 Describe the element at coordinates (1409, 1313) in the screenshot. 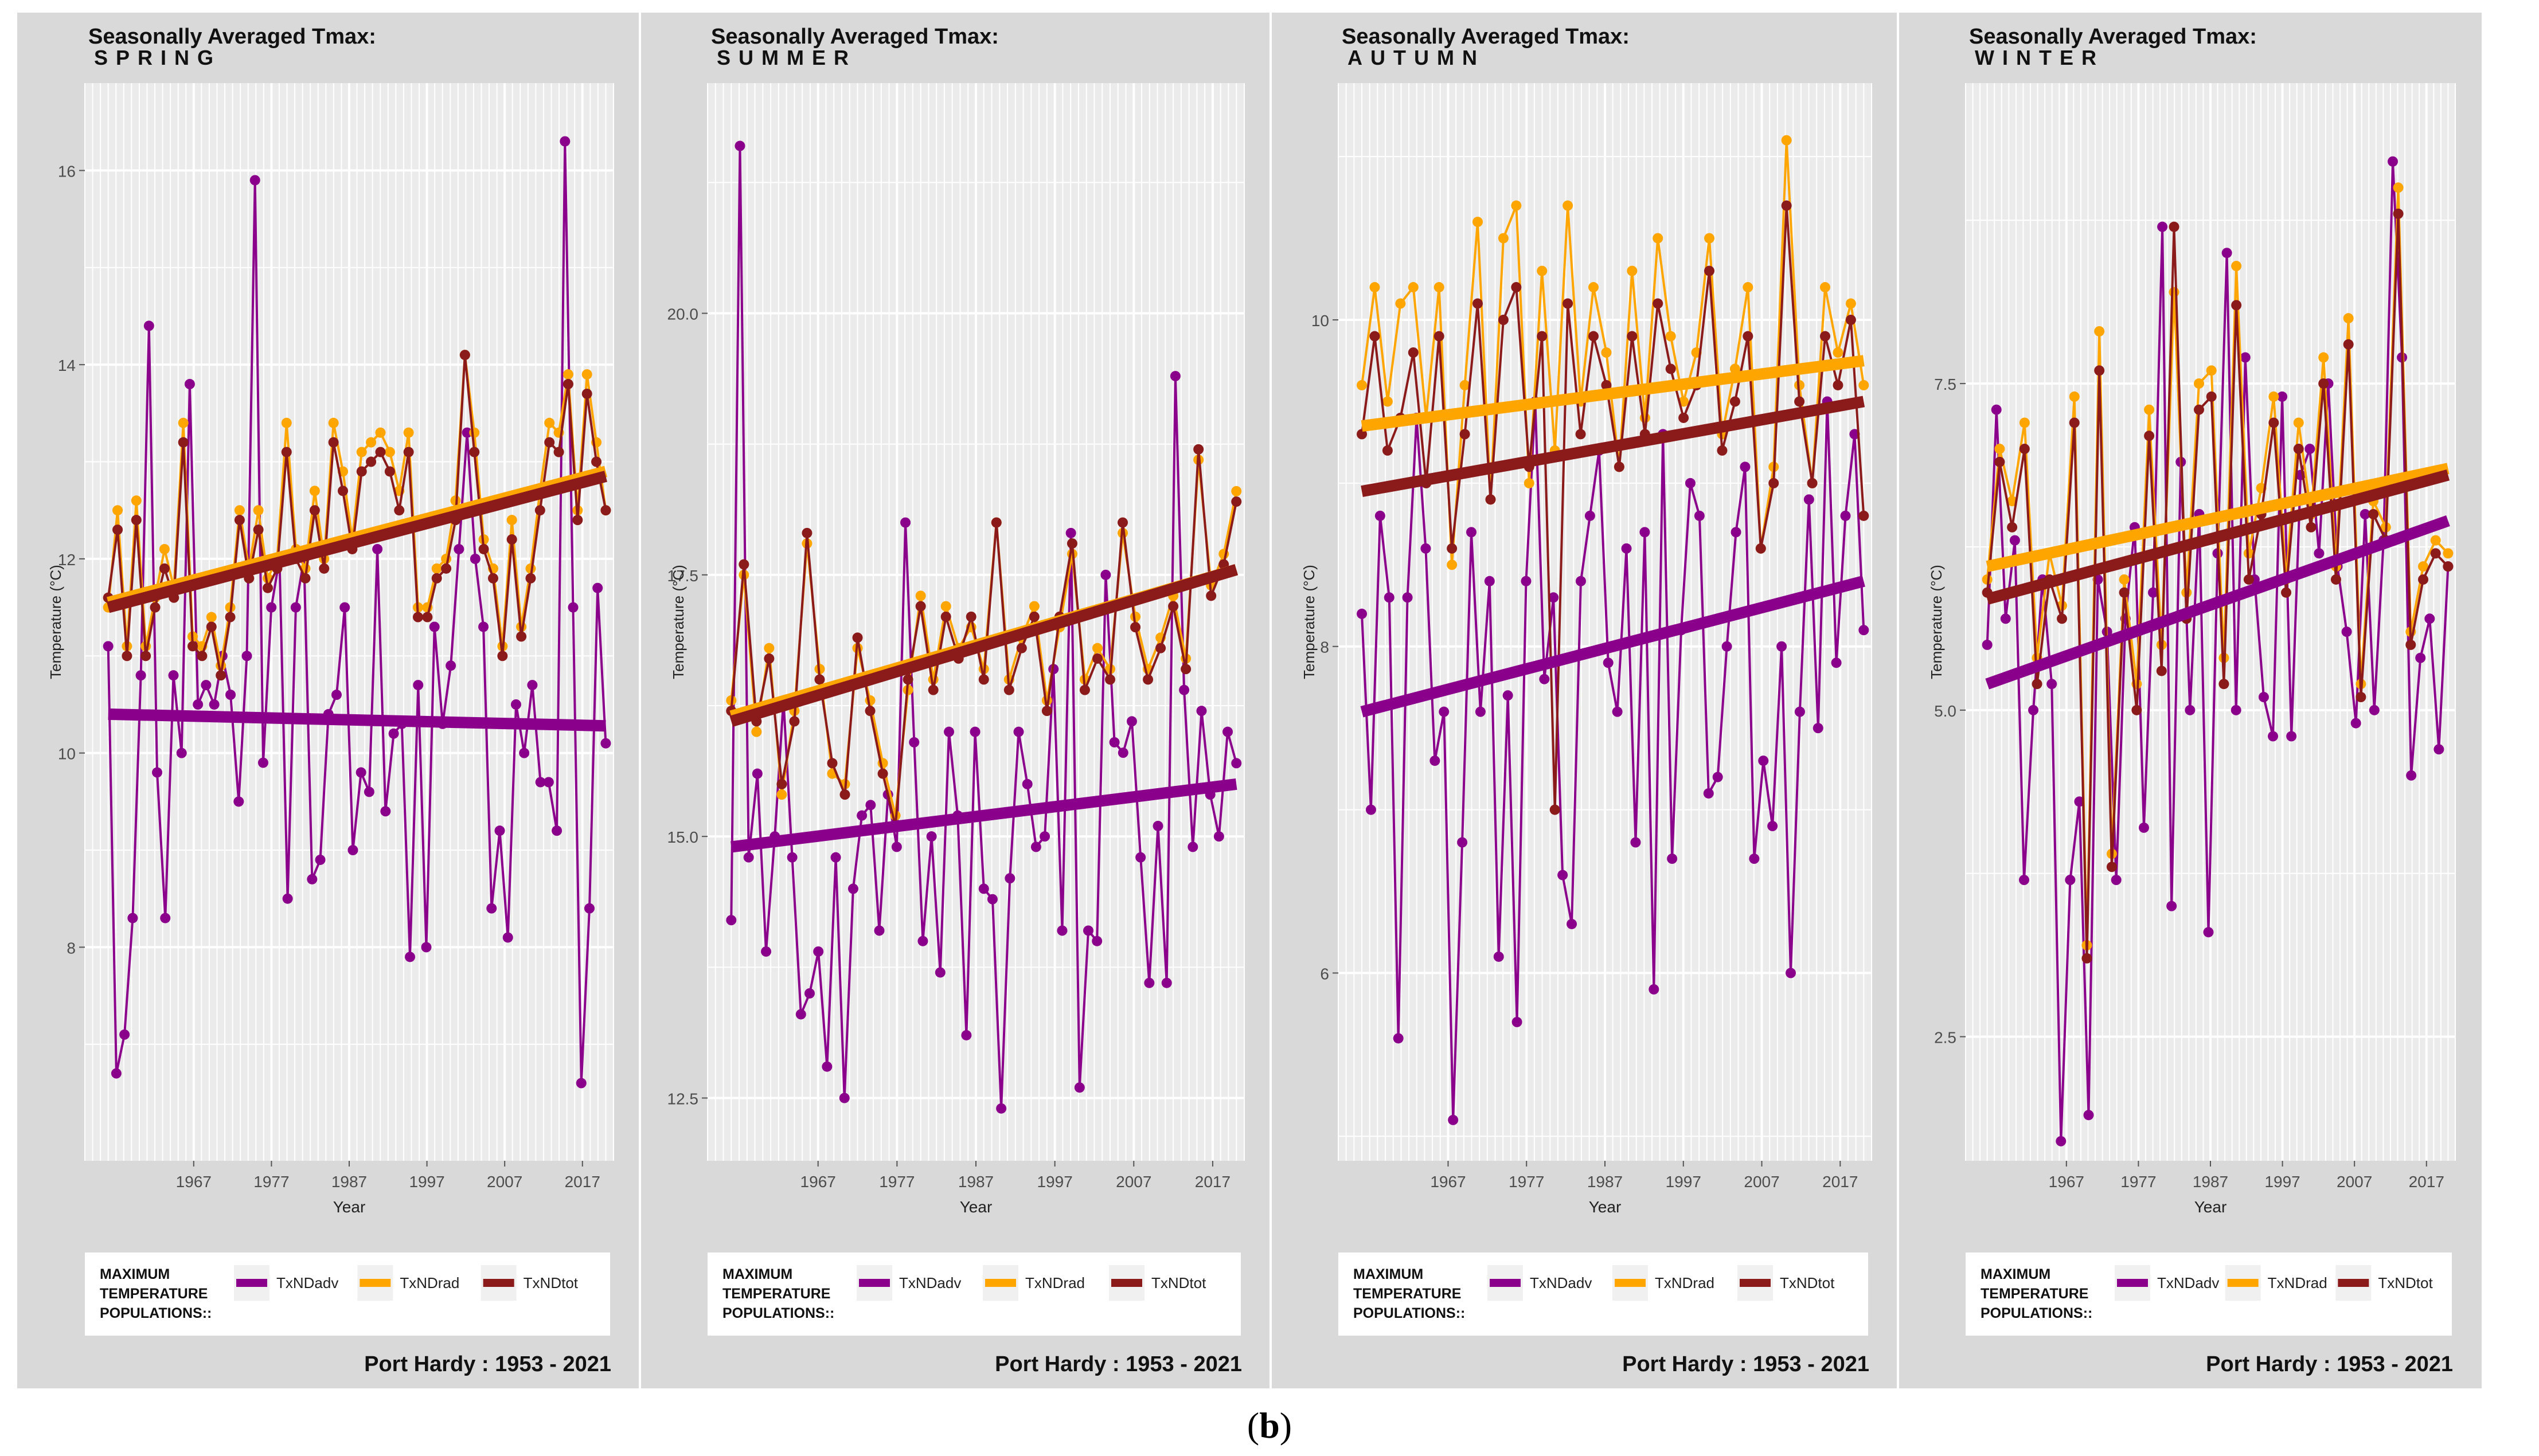

I see `legend-title: POPULATIONS::` at that location.